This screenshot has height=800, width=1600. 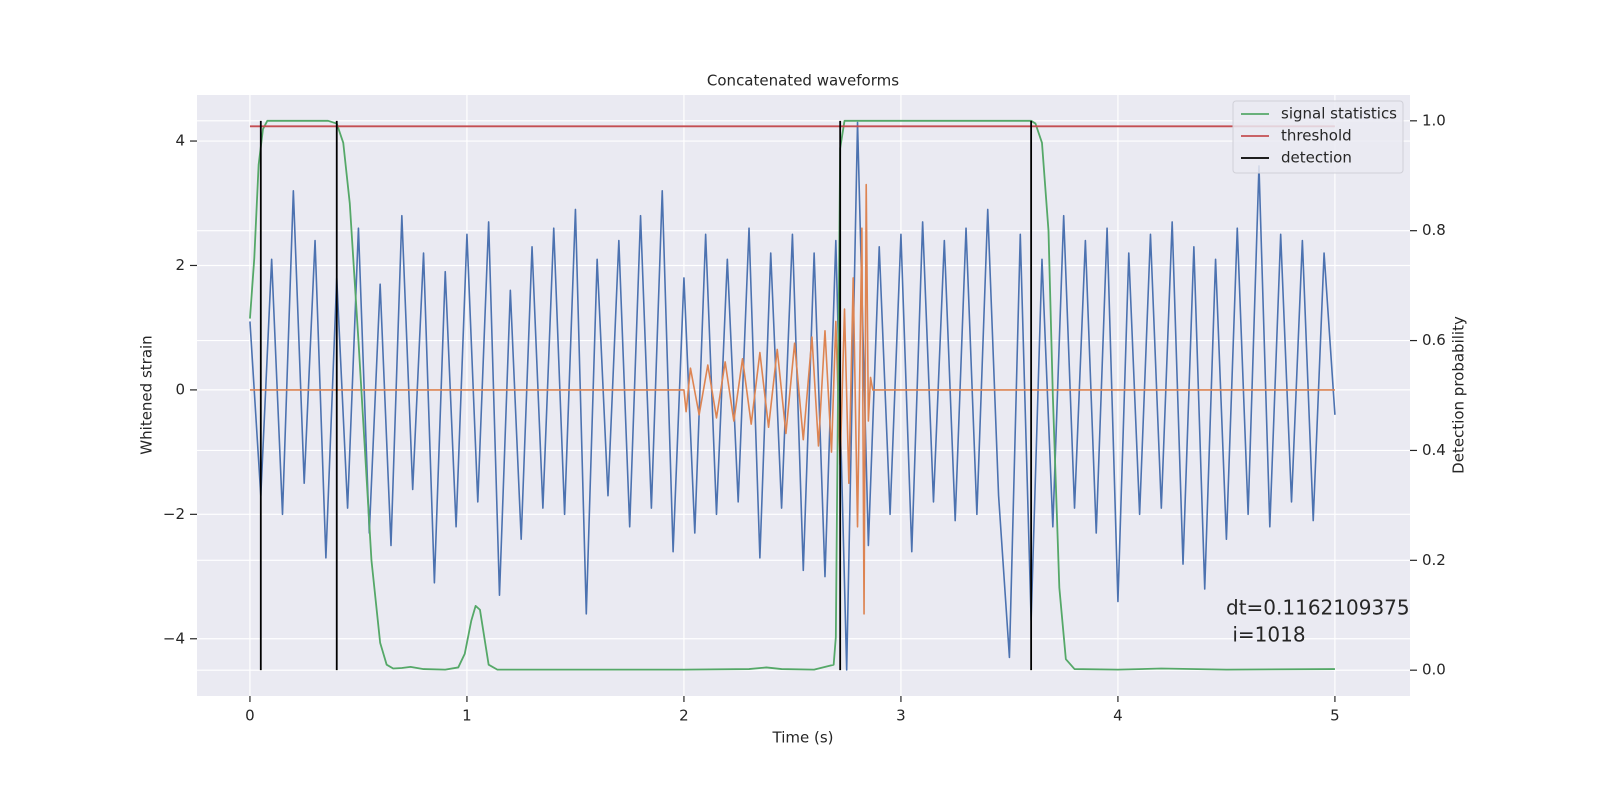 I want to click on legend-label: threshold, so click(x=1316, y=136).